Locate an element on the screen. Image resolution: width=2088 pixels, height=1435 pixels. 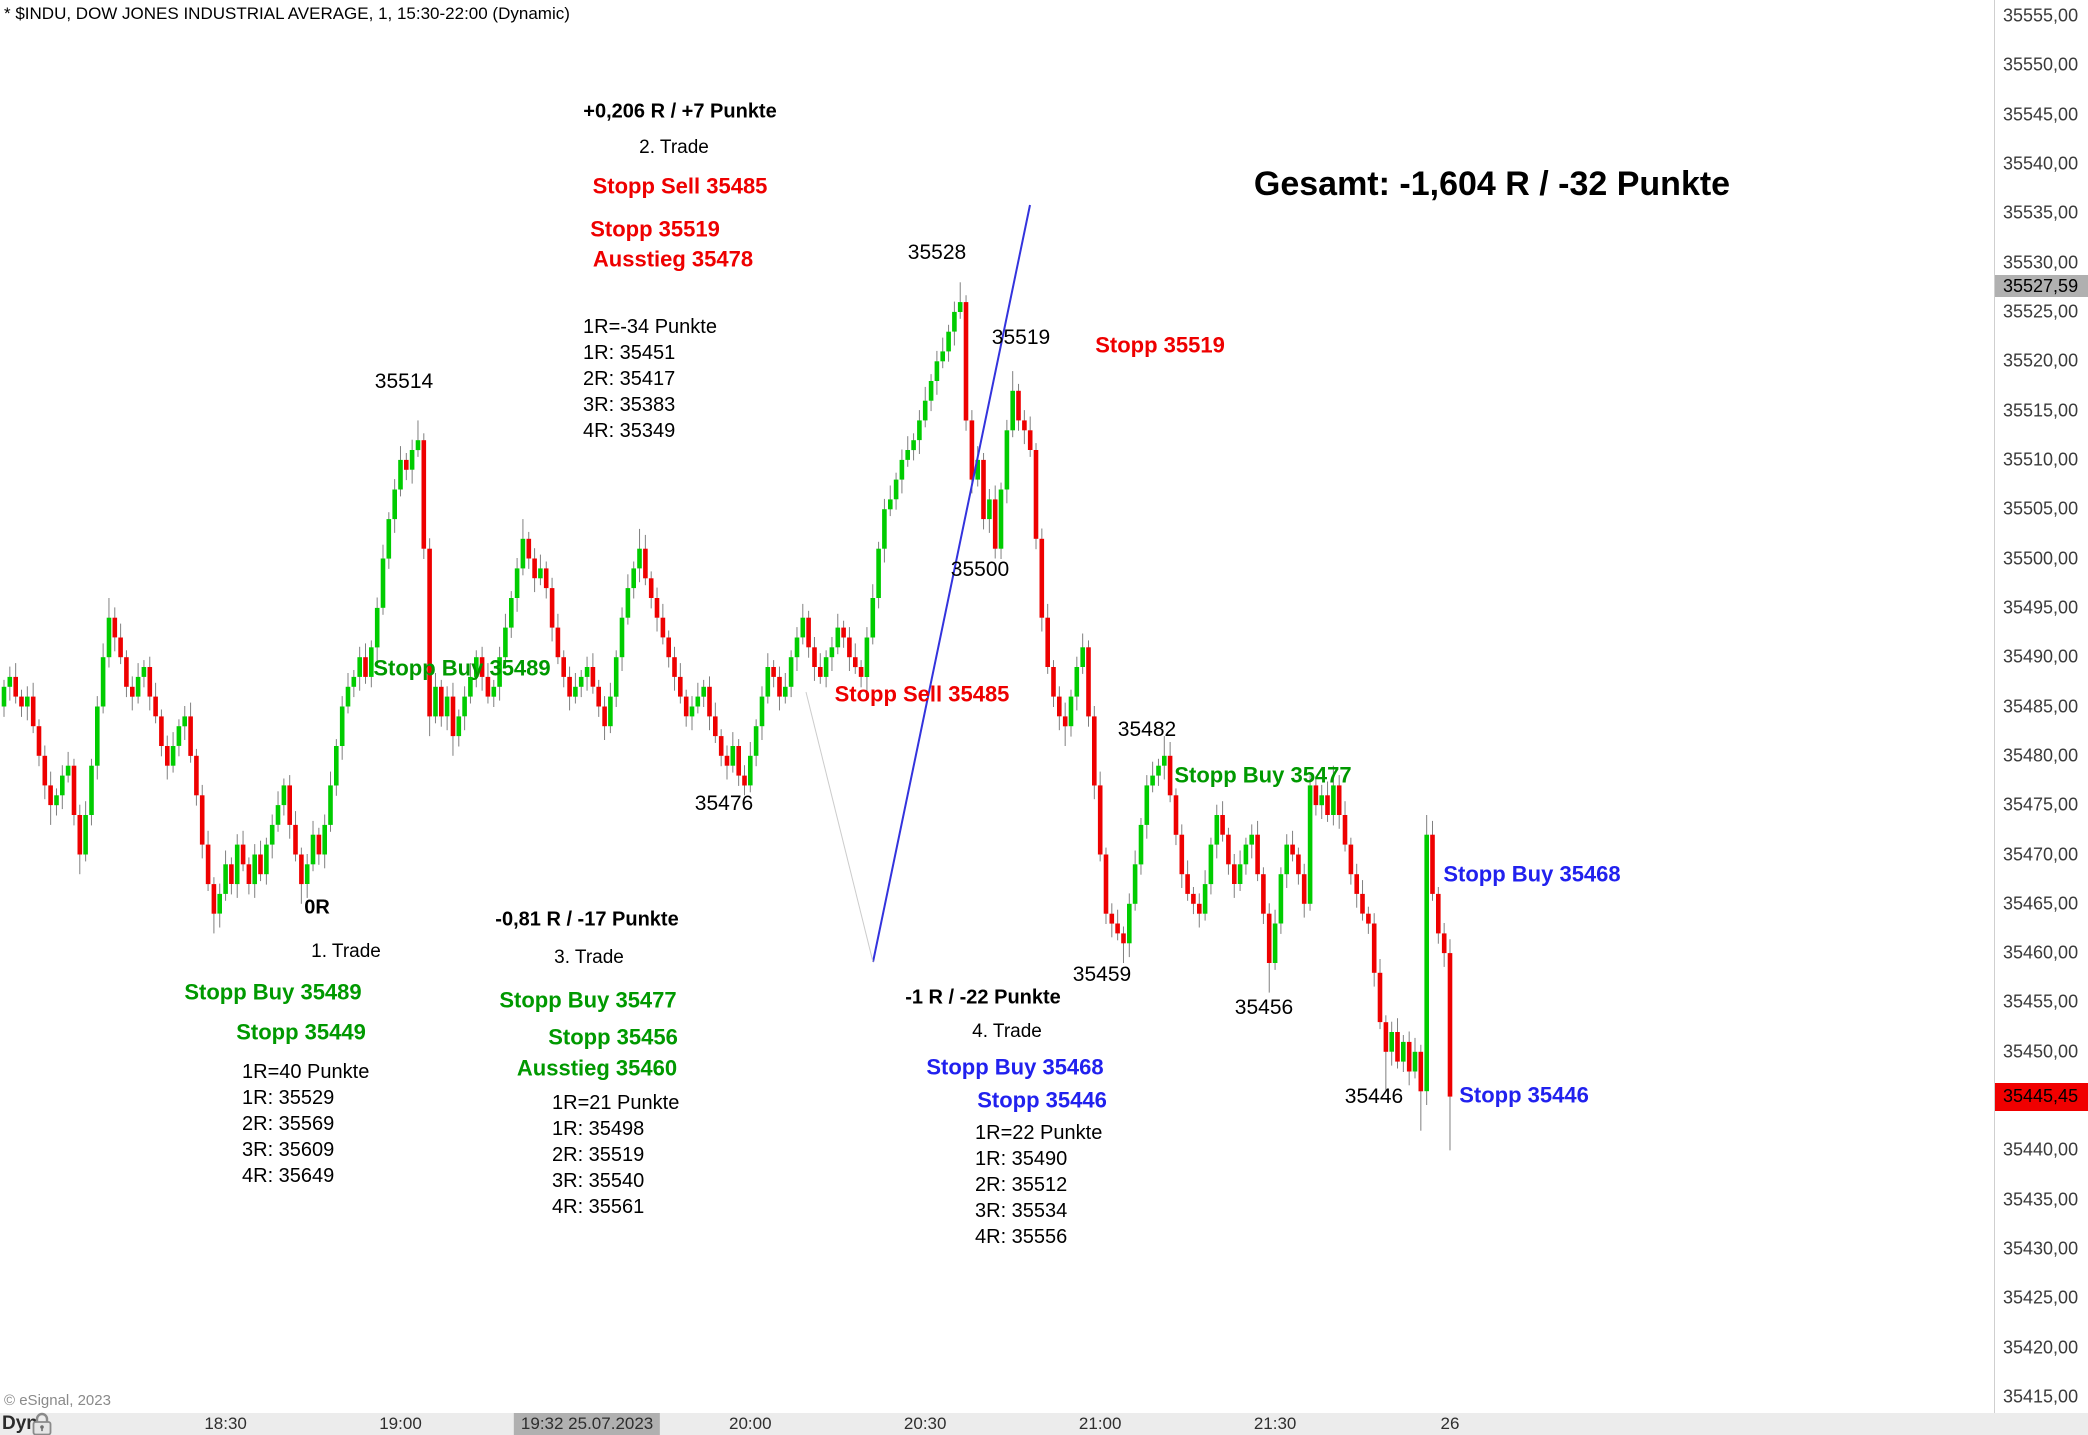
price-tick: 35525,00 is located at coordinates (2041, 311).